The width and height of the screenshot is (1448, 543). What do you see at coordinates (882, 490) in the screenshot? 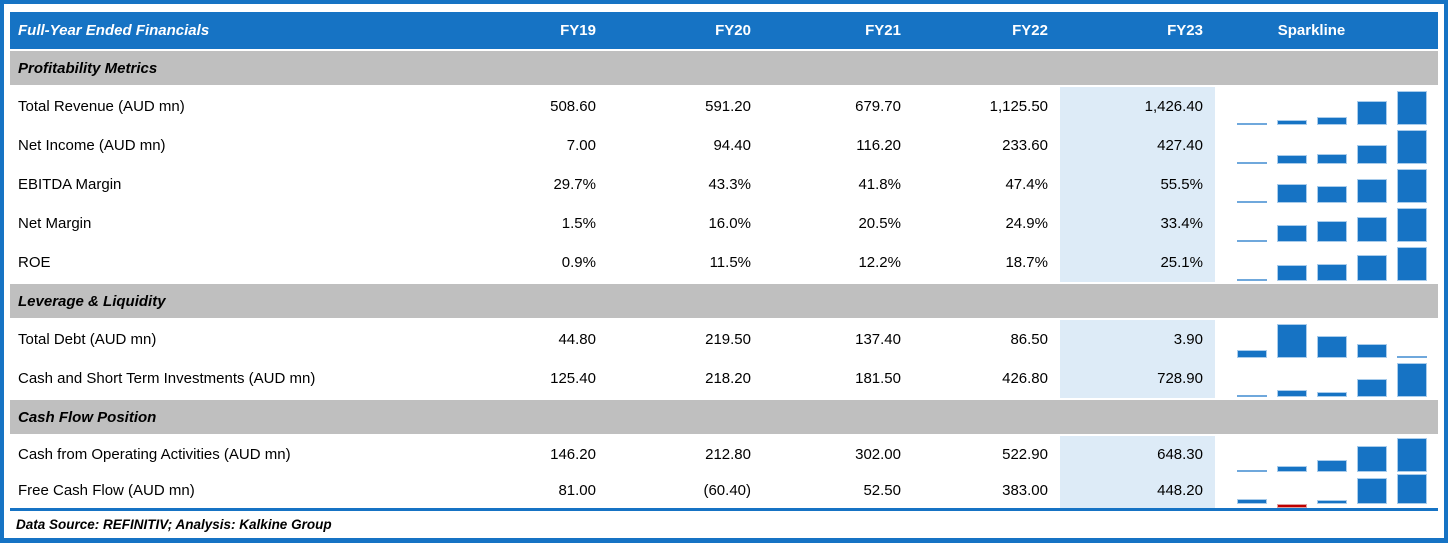
I see `cell-fy21: 52.50` at bounding box center [882, 490].